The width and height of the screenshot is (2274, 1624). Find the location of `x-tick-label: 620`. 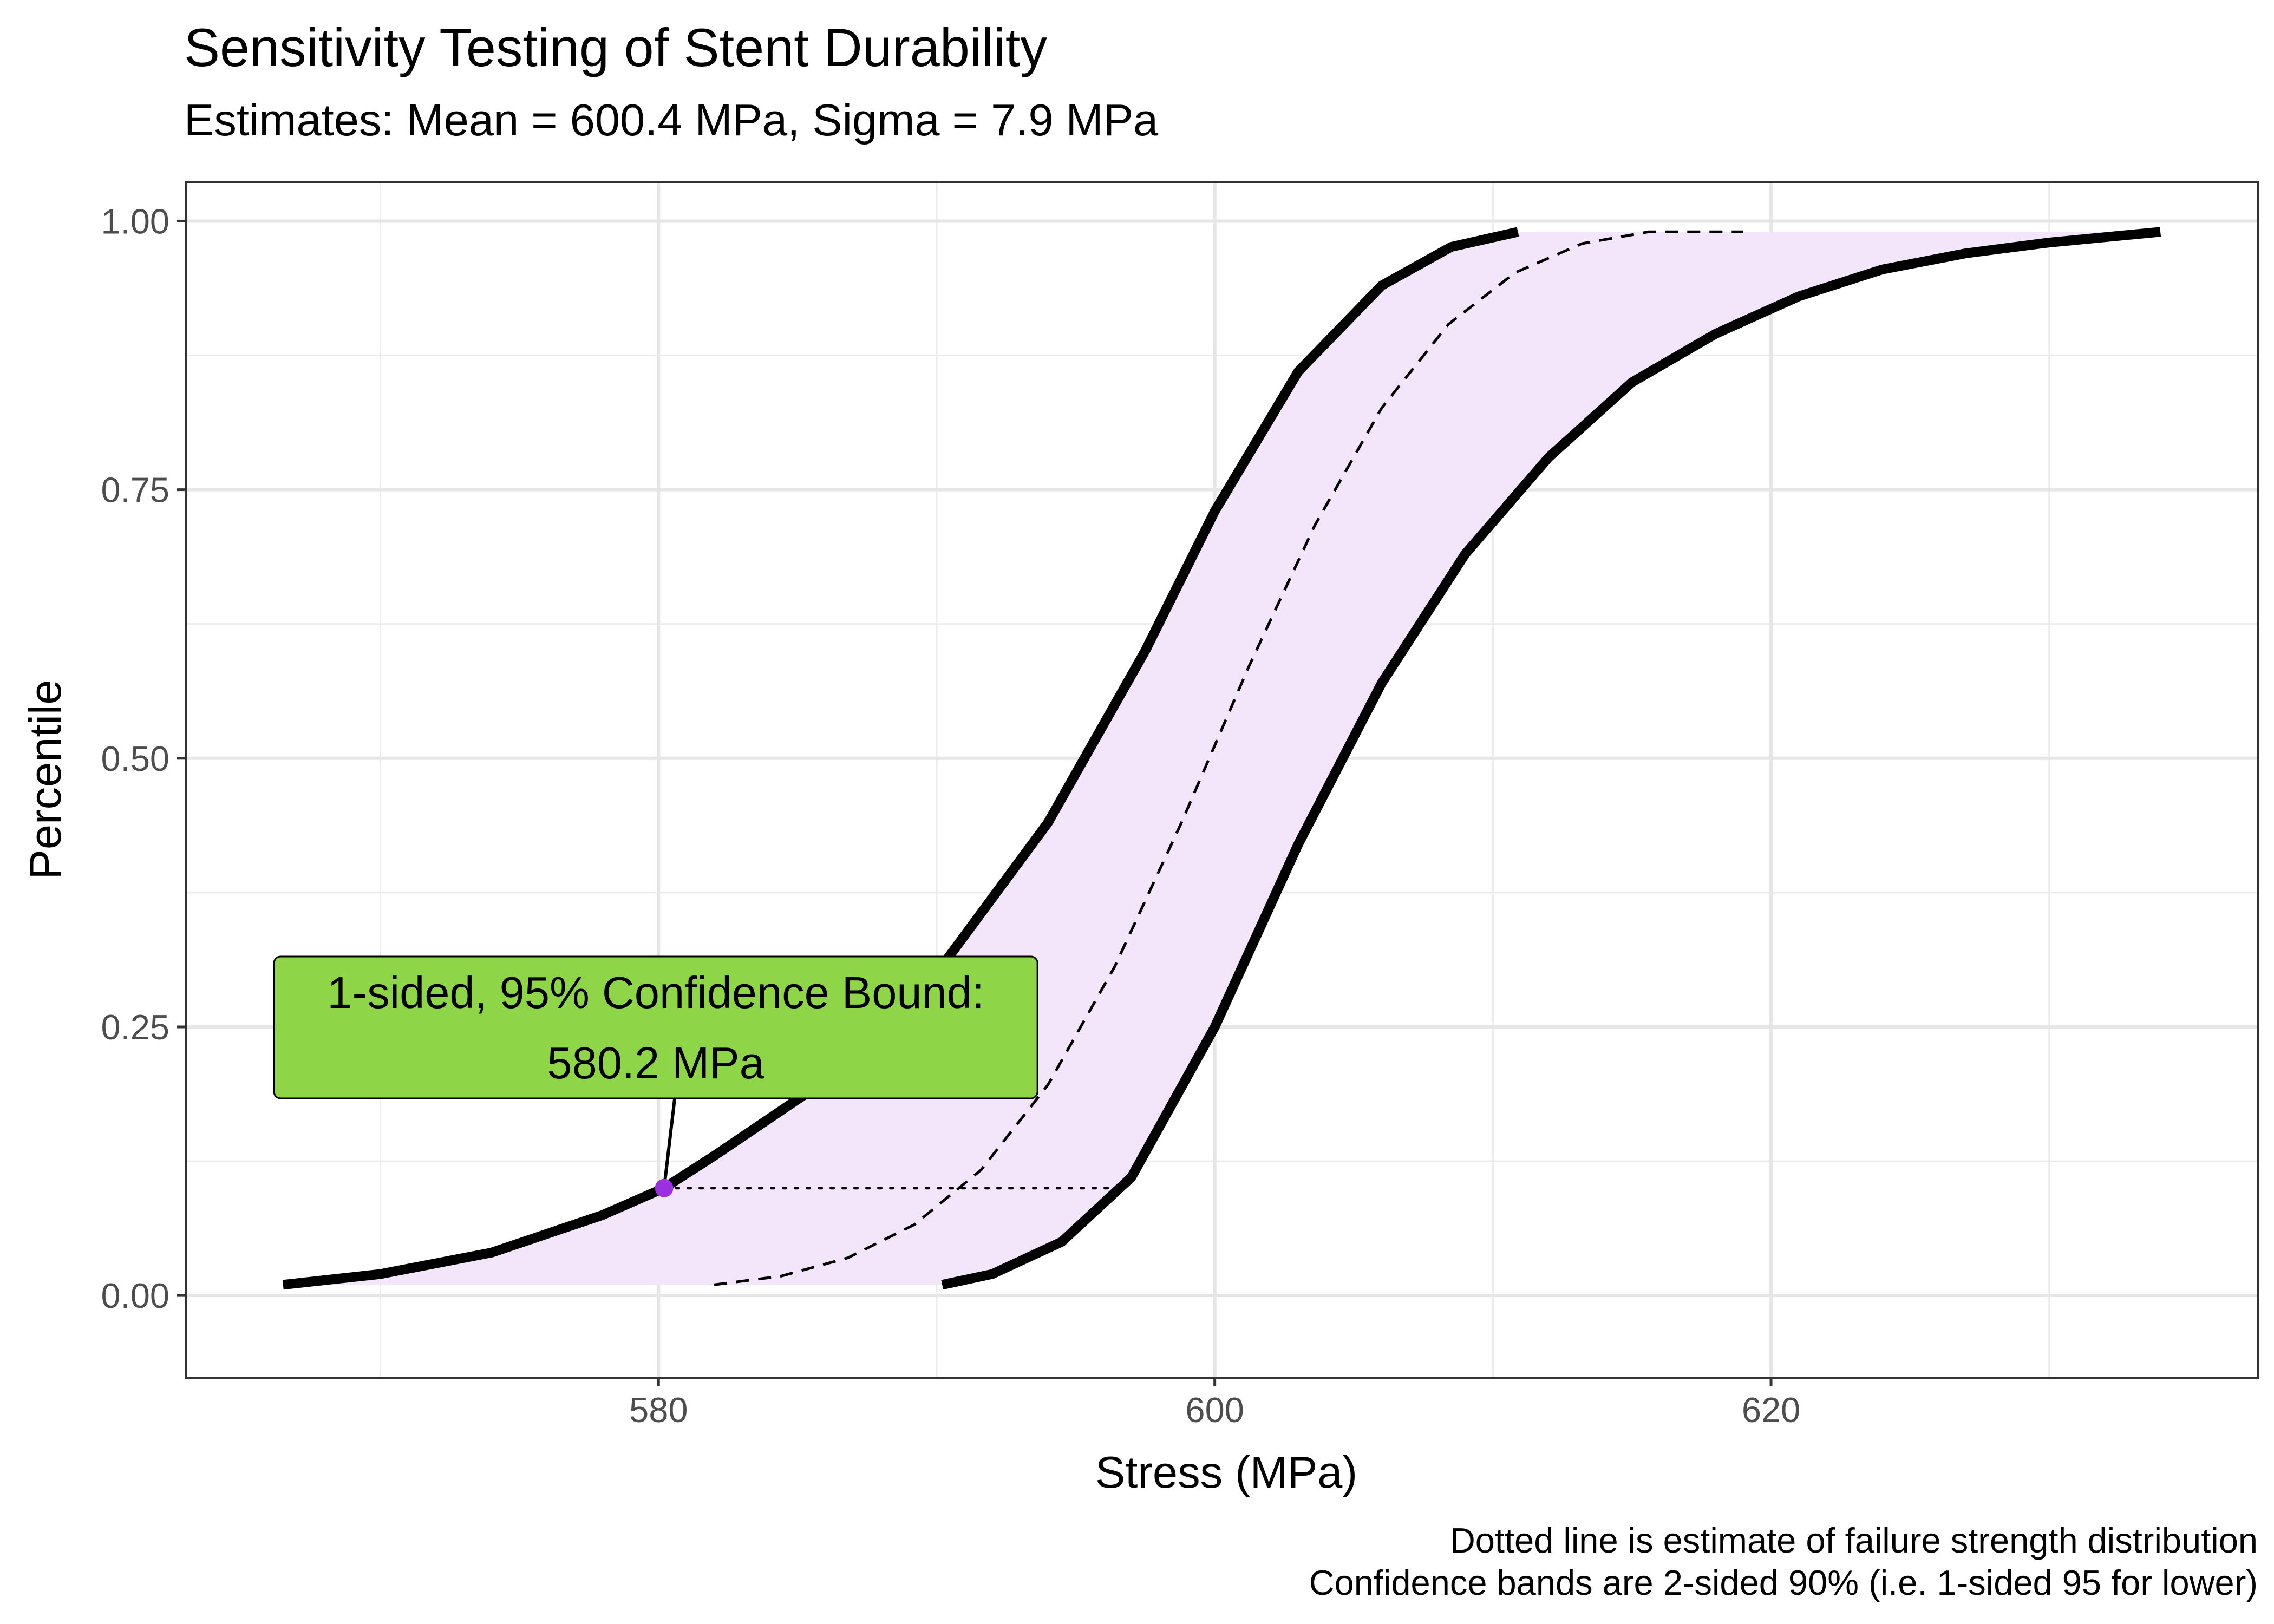

x-tick-label: 620 is located at coordinates (1771, 1410).